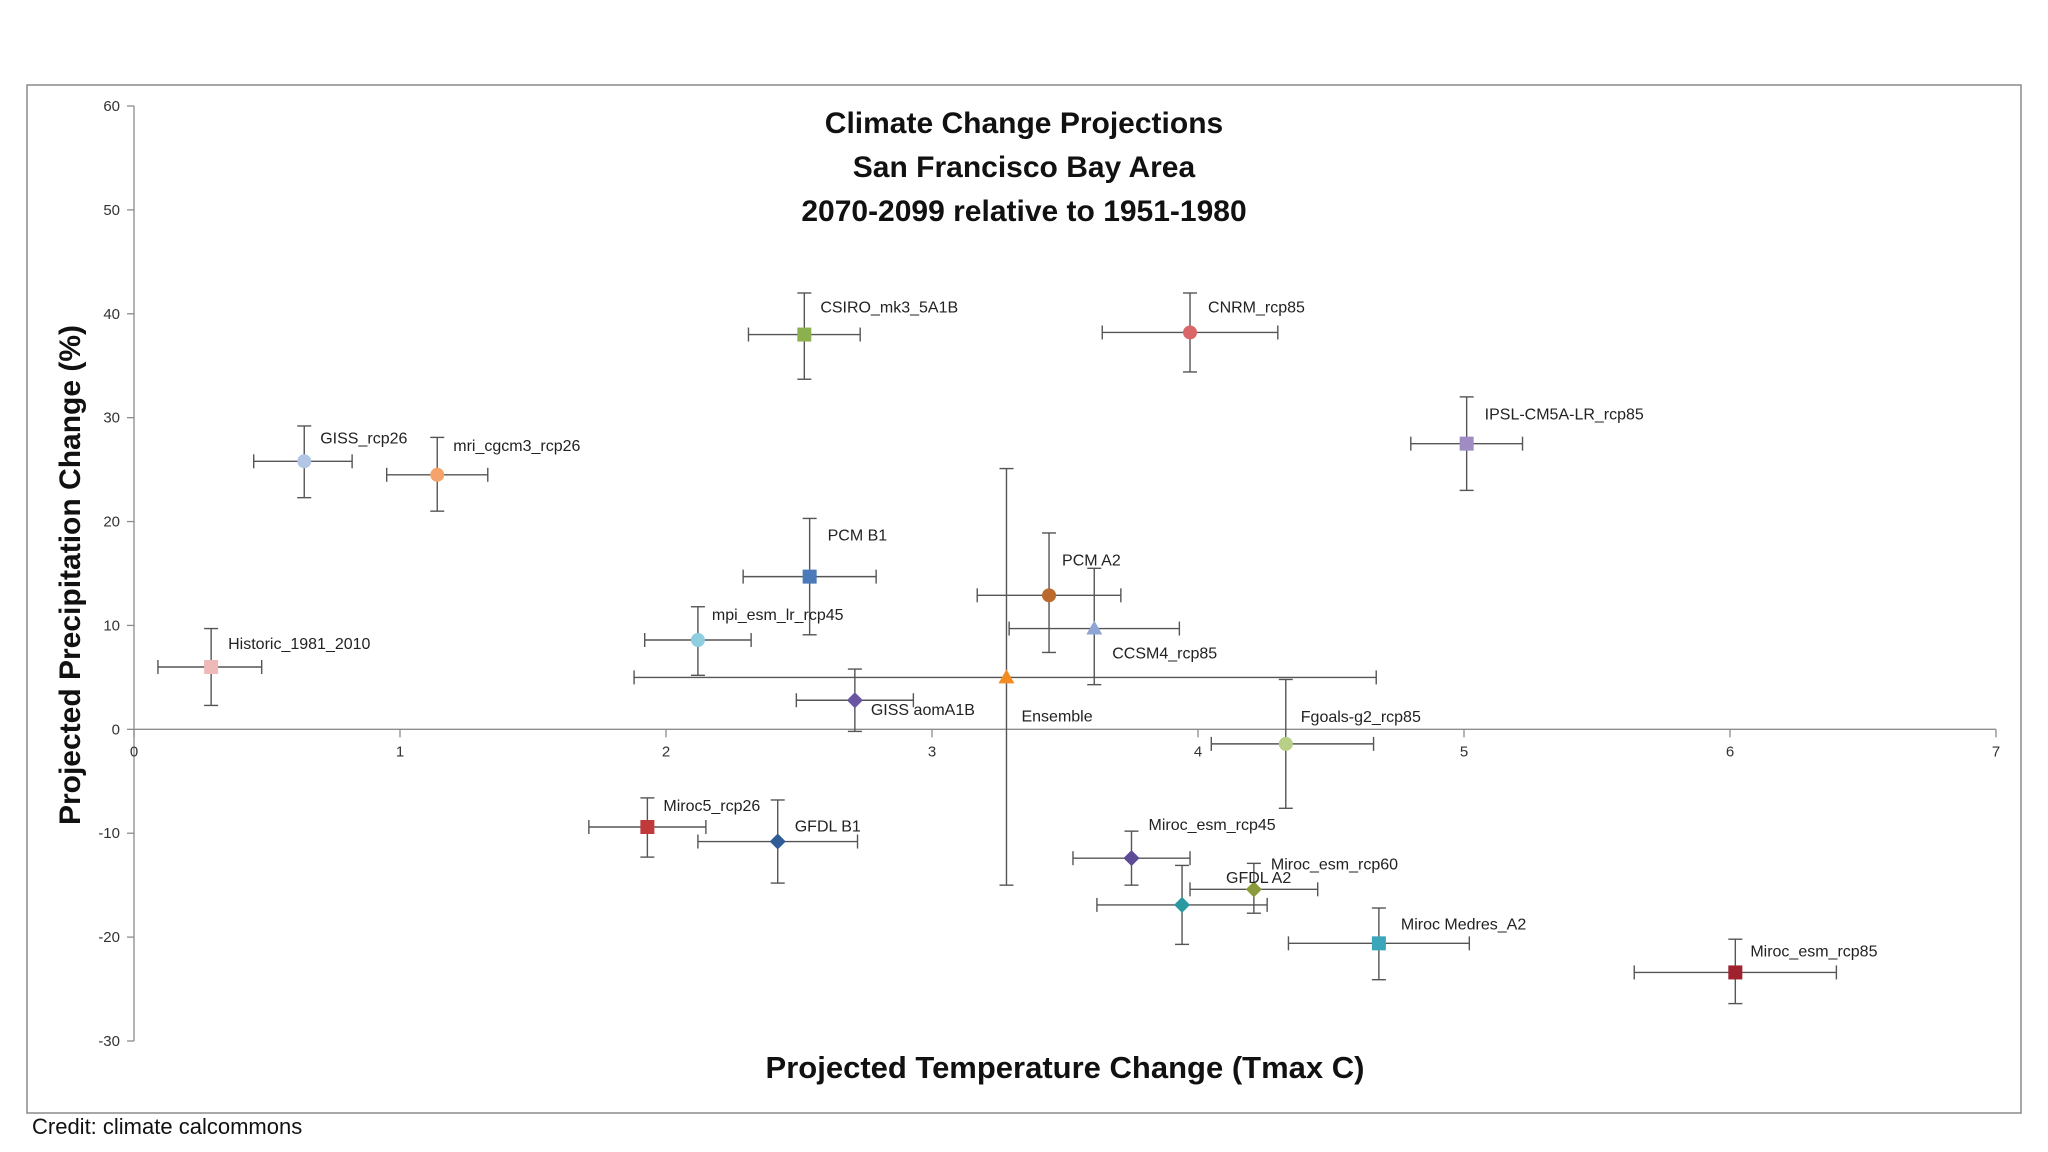 The width and height of the screenshot is (2048, 1152). Describe the element at coordinates (1091, 560) in the screenshot. I see `data-point-label: PCM A2` at that location.